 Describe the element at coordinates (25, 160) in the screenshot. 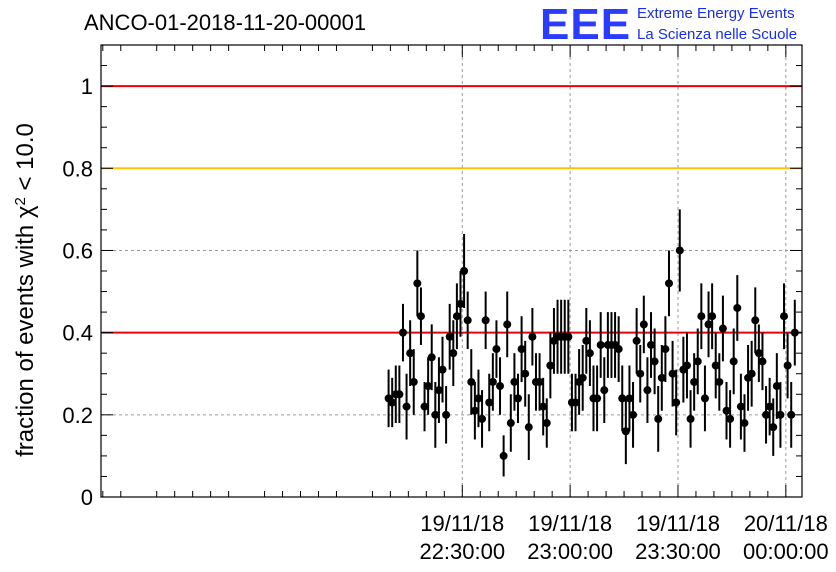

I see `y-label-suffix: < 10.0` at that location.